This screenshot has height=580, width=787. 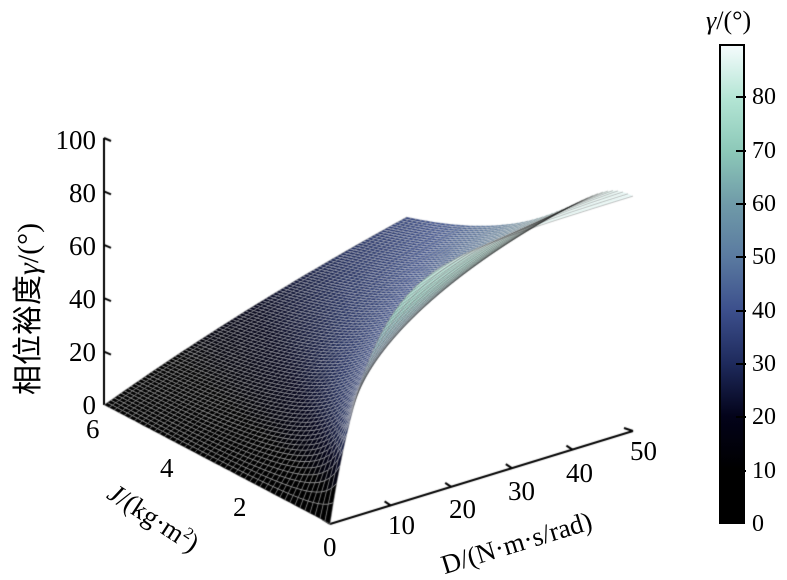 I want to click on colorbar, so click(x=732, y=284).